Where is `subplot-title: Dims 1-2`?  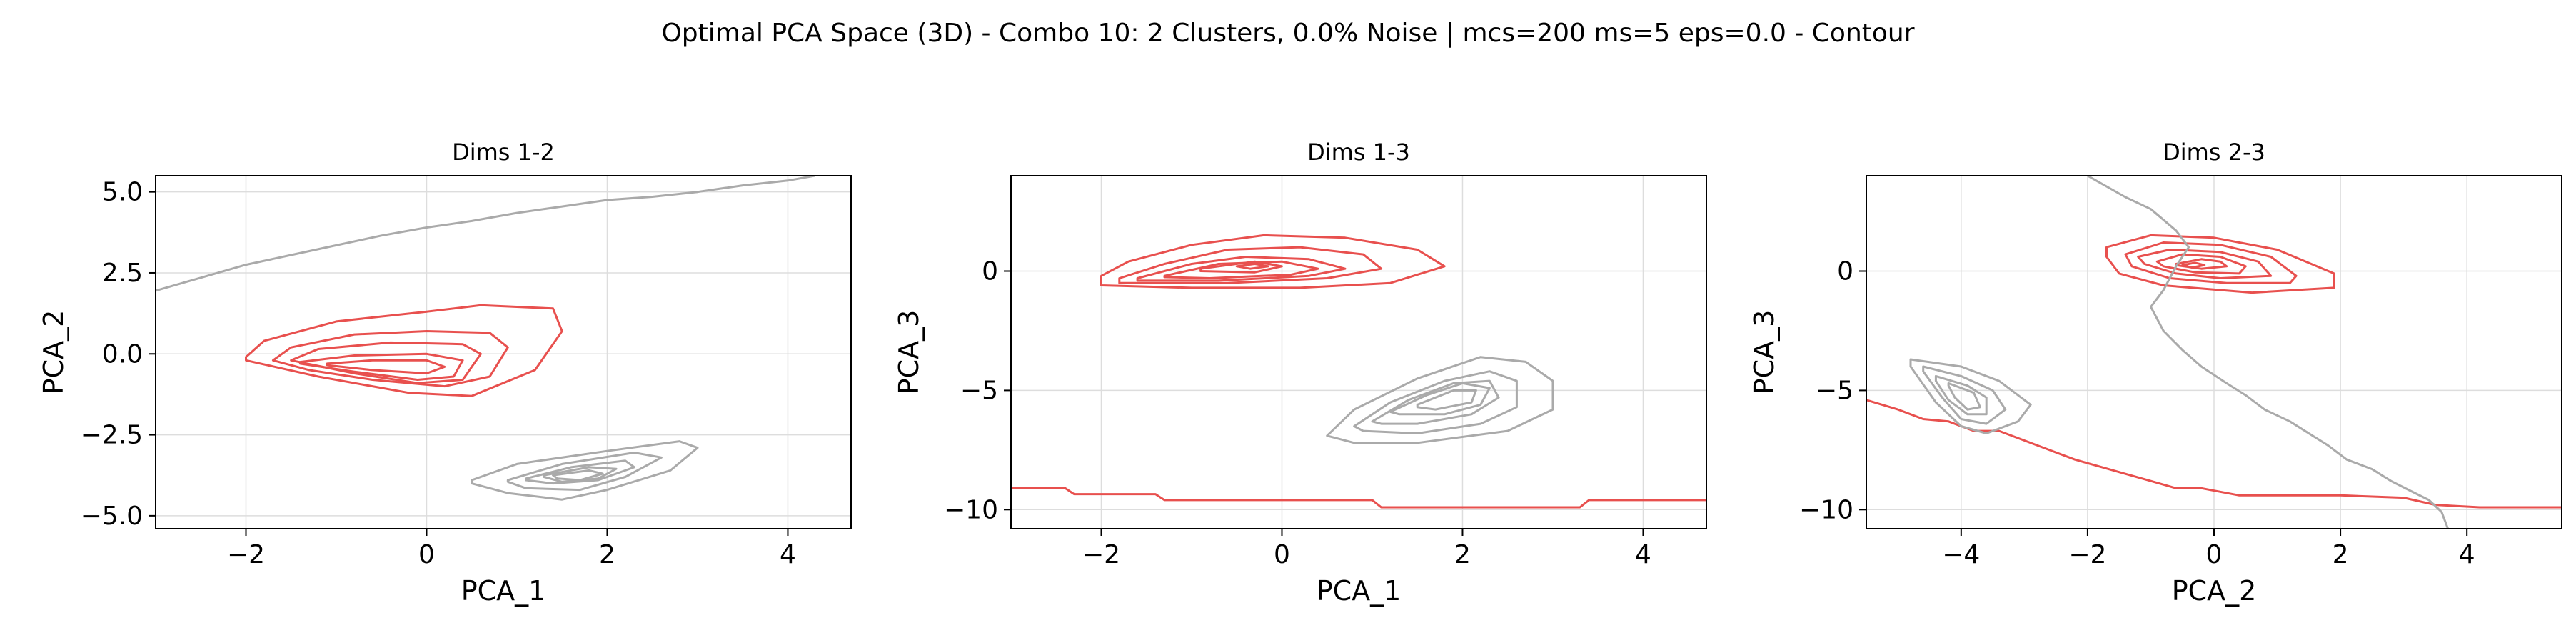
subplot-title: Dims 1-2 is located at coordinates (503, 152).